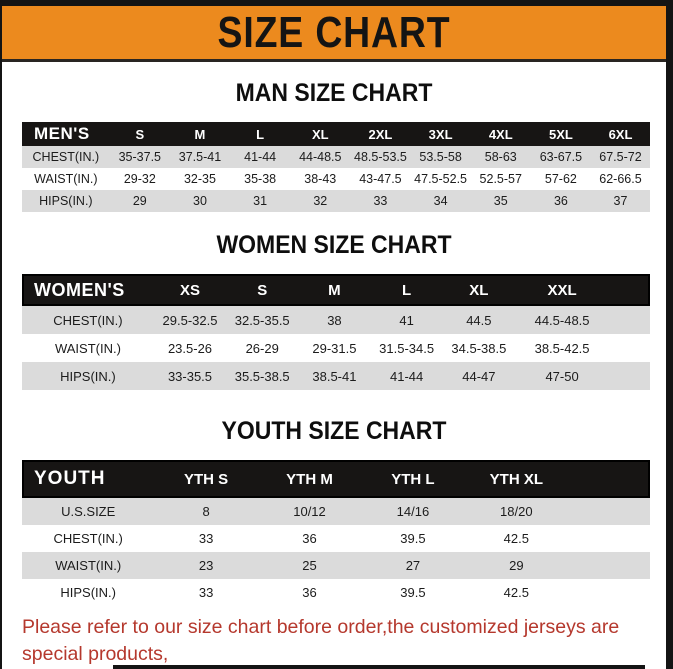 The height and width of the screenshot is (669, 673). I want to click on size-value-cell: 29.5-32.5, so click(190, 320).